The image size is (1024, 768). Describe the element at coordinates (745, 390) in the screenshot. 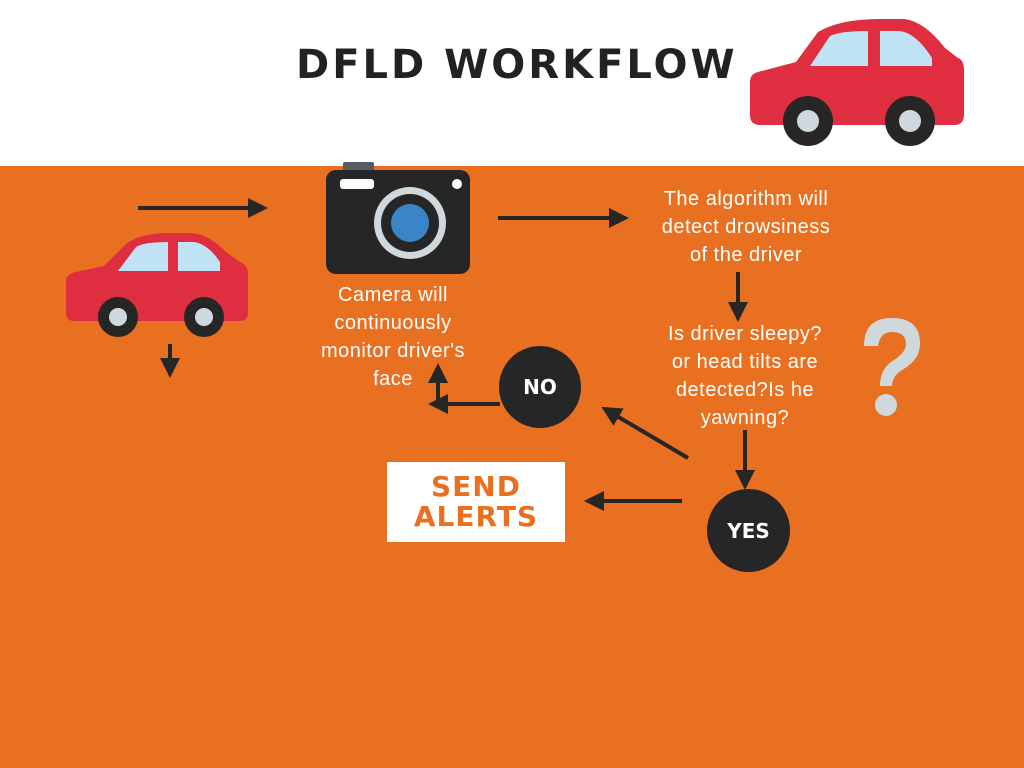

I see `question-line: detected?Is he` at that location.